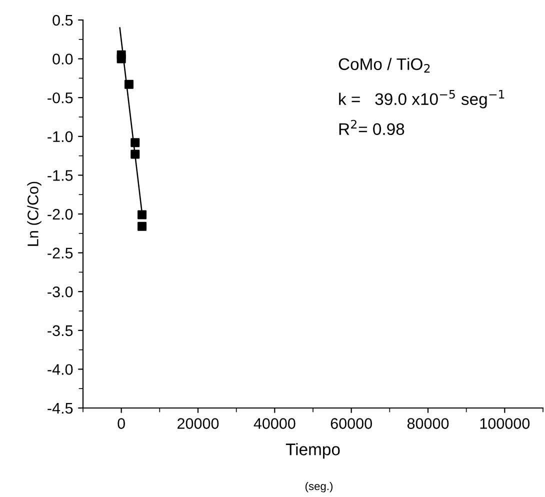 The height and width of the screenshot is (497, 545). I want to click on y-tick-label: 0.0, so click(62, 59).